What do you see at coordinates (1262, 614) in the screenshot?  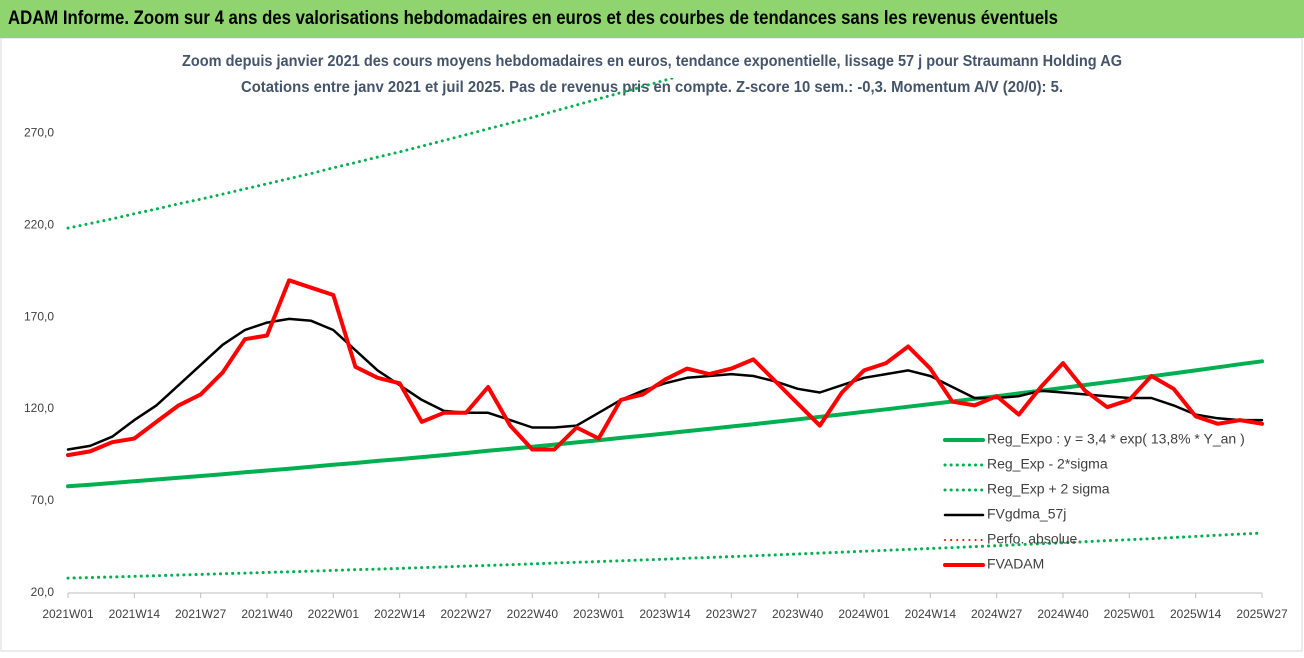 I see `x-tick-label: 2025W27` at bounding box center [1262, 614].